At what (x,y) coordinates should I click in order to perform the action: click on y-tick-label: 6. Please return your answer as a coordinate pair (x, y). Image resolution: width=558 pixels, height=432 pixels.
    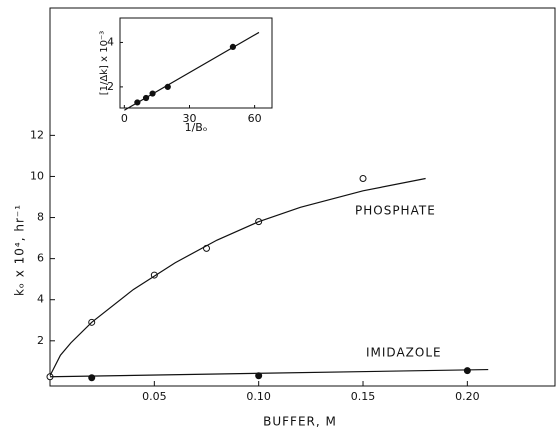
    Looking at the image, I should click on (40, 258).